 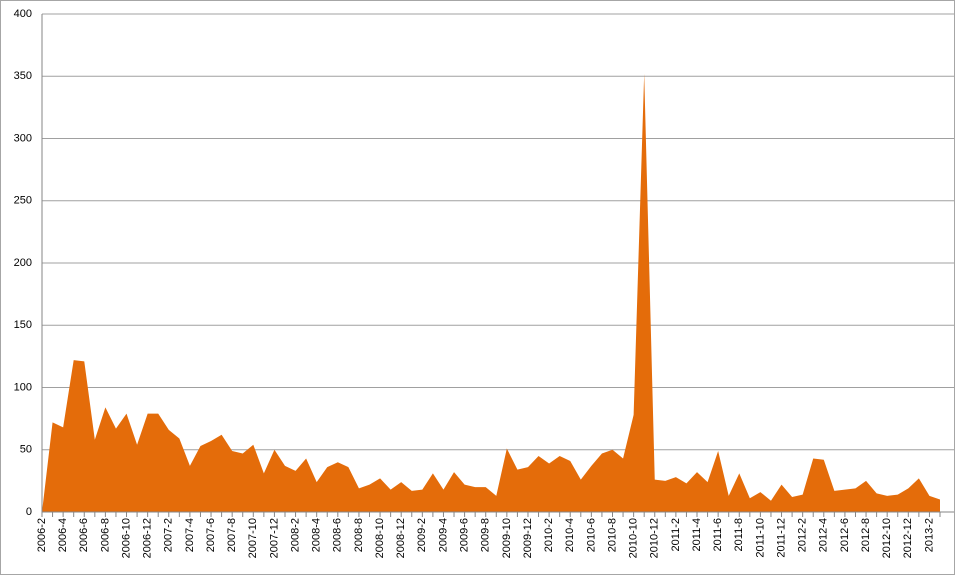 I want to click on x-tick-label: 2008-6, so click(x=338, y=535).